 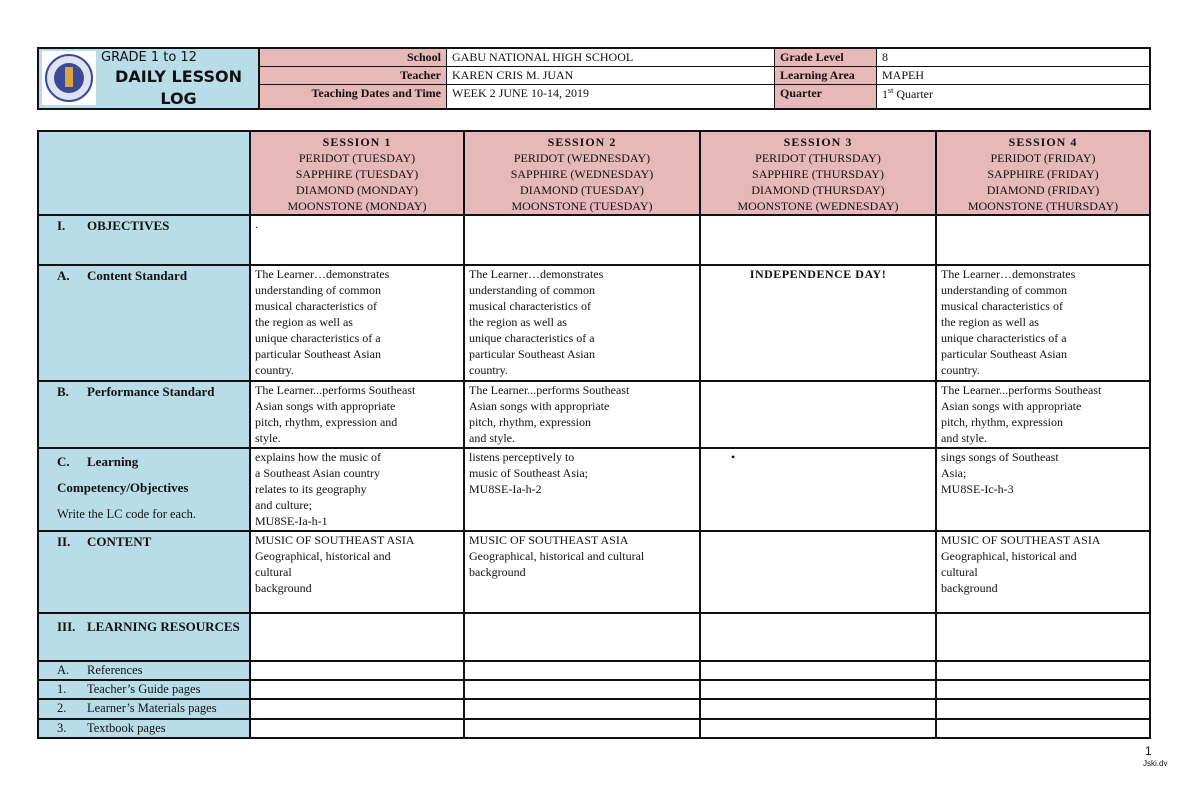 What do you see at coordinates (826, 96) in the screenshot?
I see `quarter-label: Quarter` at bounding box center [826, 96].